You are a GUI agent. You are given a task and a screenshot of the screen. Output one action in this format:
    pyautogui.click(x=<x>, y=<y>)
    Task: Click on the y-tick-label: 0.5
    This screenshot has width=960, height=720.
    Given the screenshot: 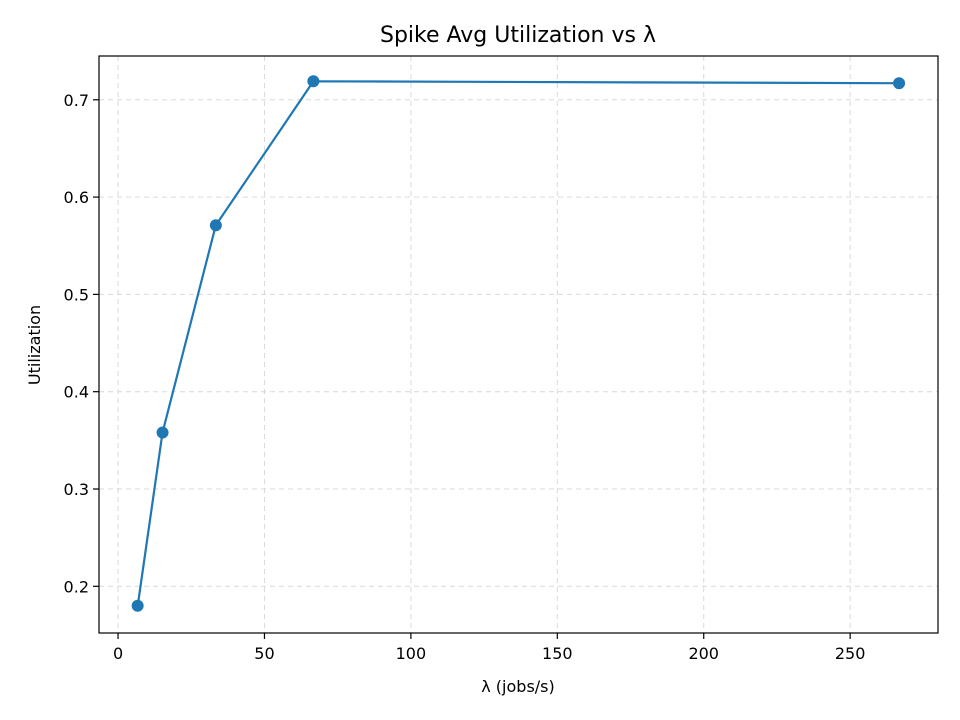 What is the action you would take?
    pyautogui.click(x=76, y=294)
    